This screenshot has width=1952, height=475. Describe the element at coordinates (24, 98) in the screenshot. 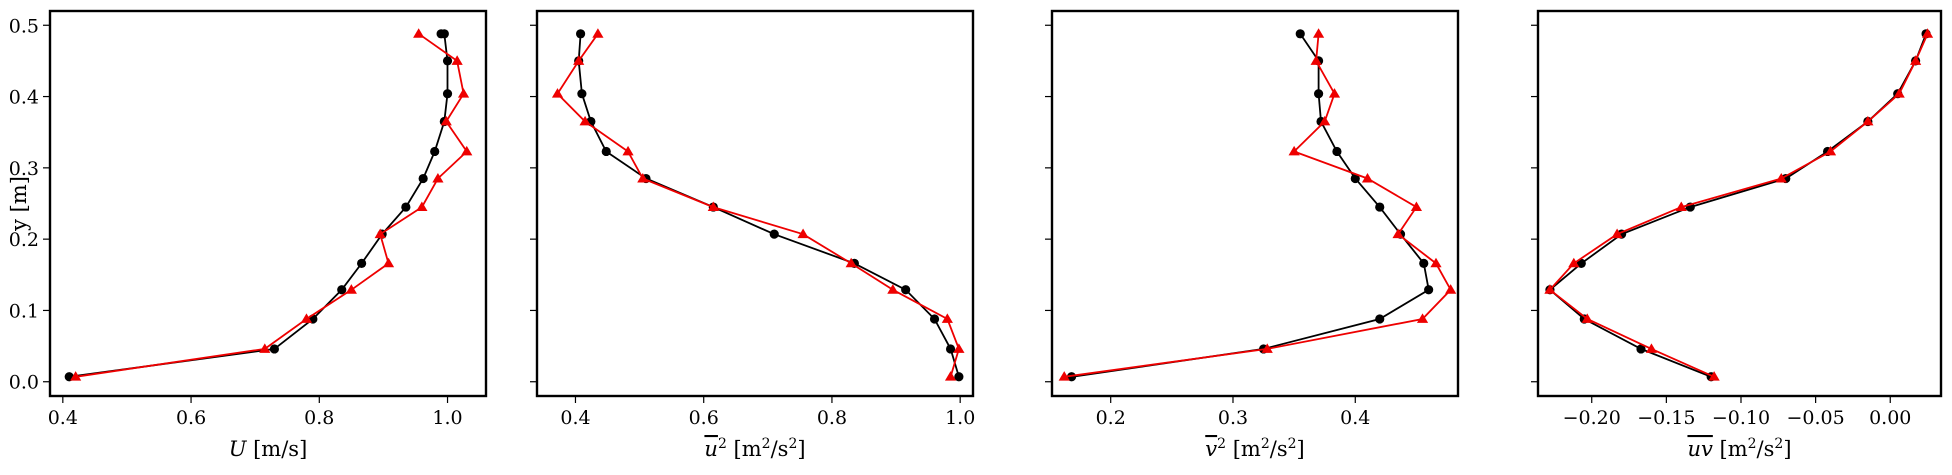

I see `y-tick-label: 0.4` at that location.